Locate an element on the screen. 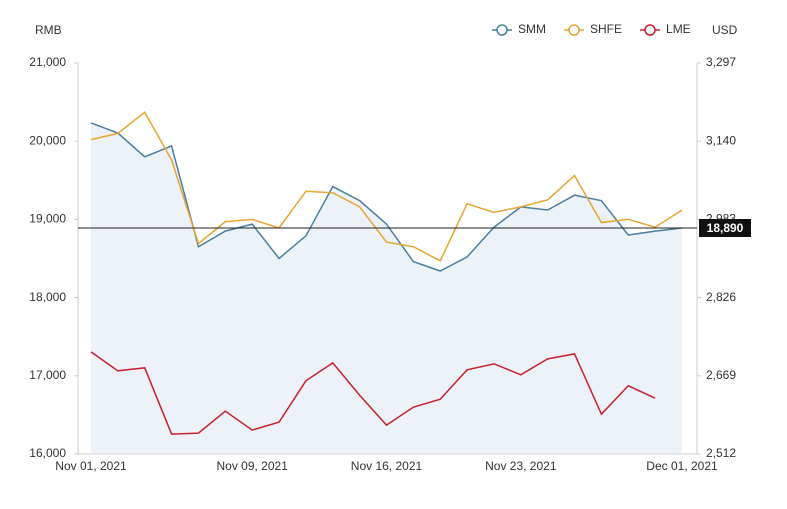  reference-label-box is located at coordinates (725, 228).